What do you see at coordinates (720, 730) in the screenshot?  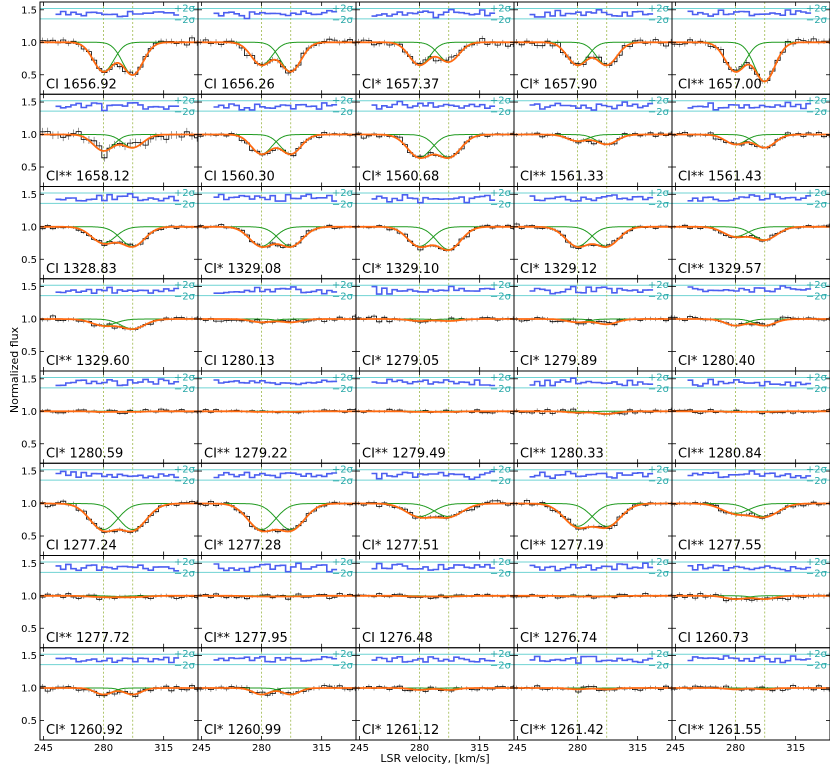 I see `panel-label: CI** 1261.55` at bounding box center [720, 730].